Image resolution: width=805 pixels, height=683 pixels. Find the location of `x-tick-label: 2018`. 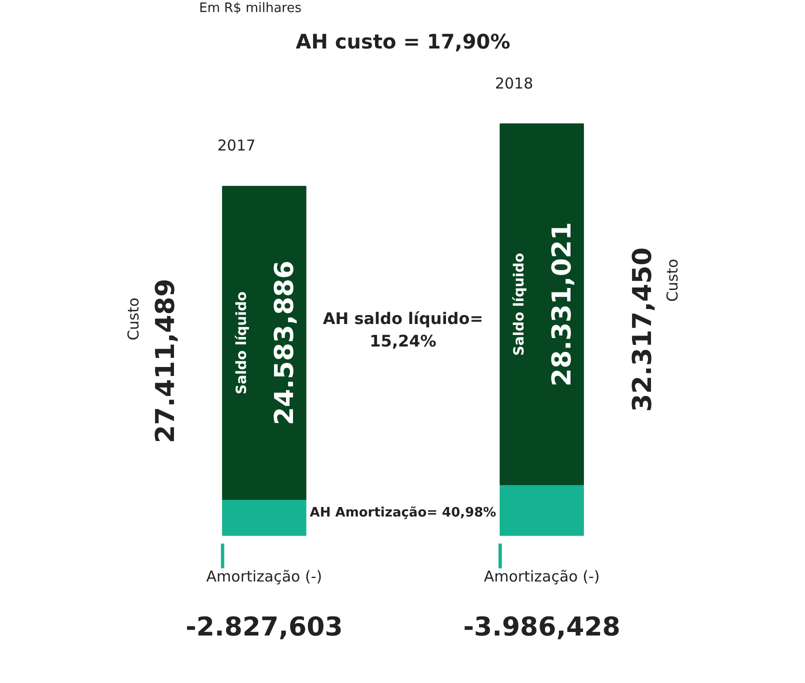

x-tick-label: 2018 is located at coordinates (514, 83).